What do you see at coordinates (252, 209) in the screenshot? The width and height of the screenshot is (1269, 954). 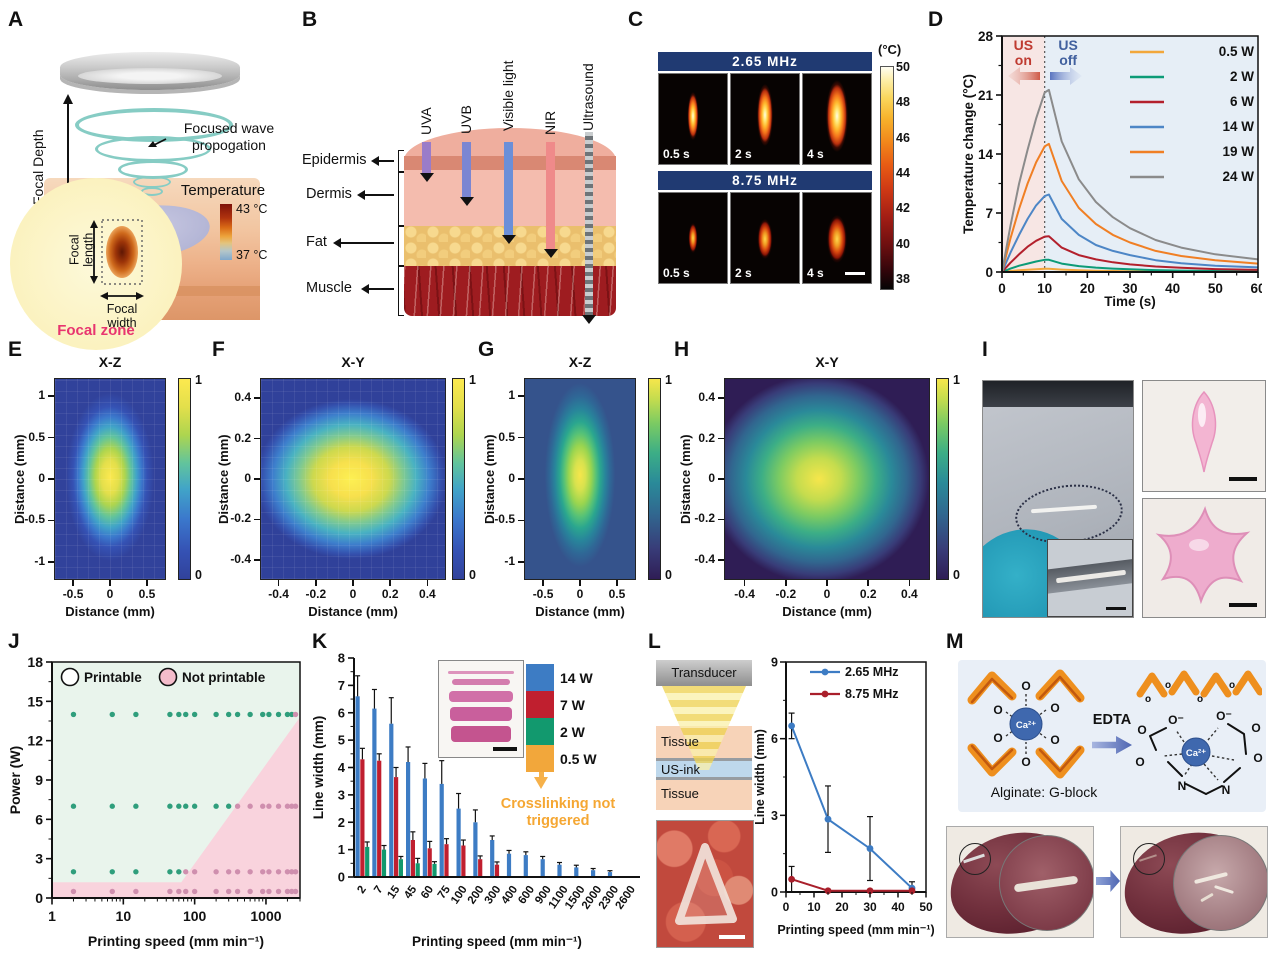 I see `temp-high-label: 43 °C` at bounding box center [252, 209].